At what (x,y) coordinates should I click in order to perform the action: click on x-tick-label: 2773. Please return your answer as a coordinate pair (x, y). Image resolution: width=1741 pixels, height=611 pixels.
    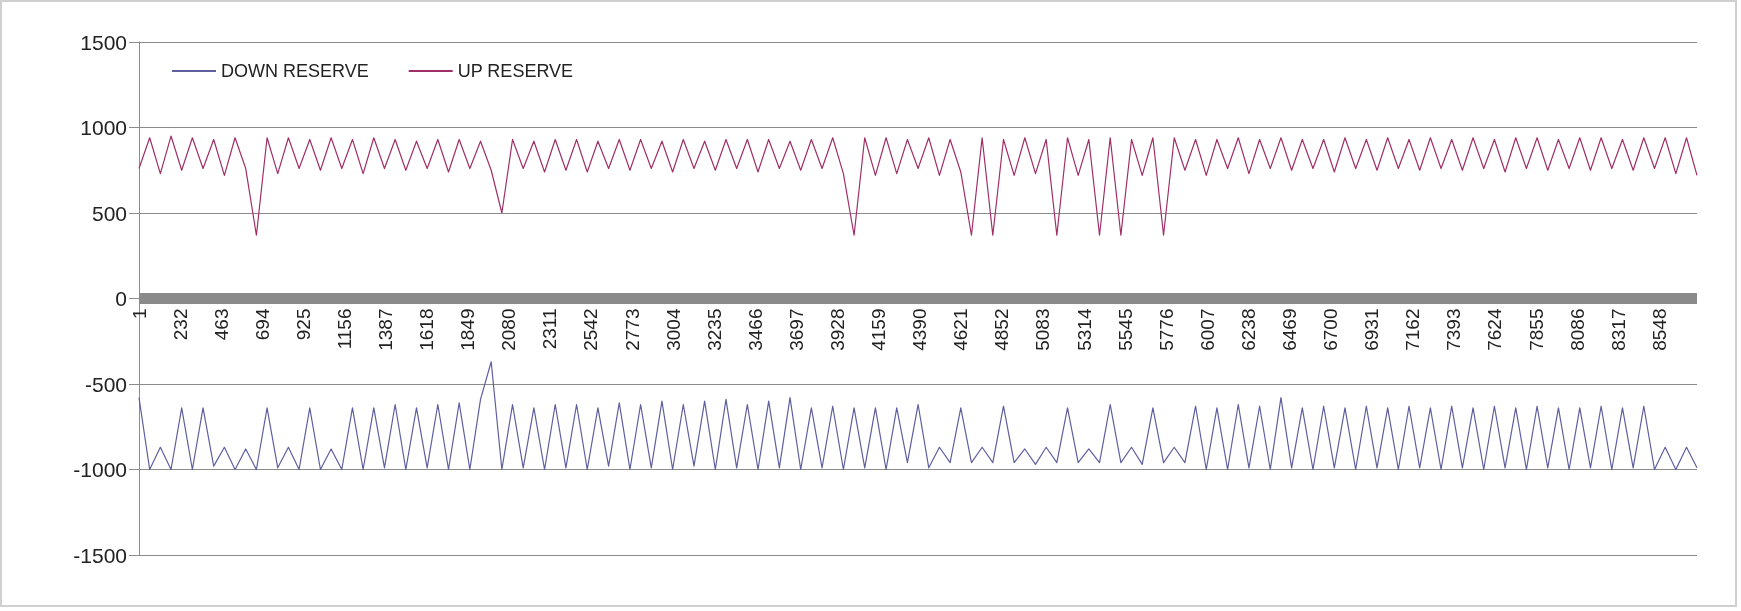
    Looking at the image, I should click on (632, 329).